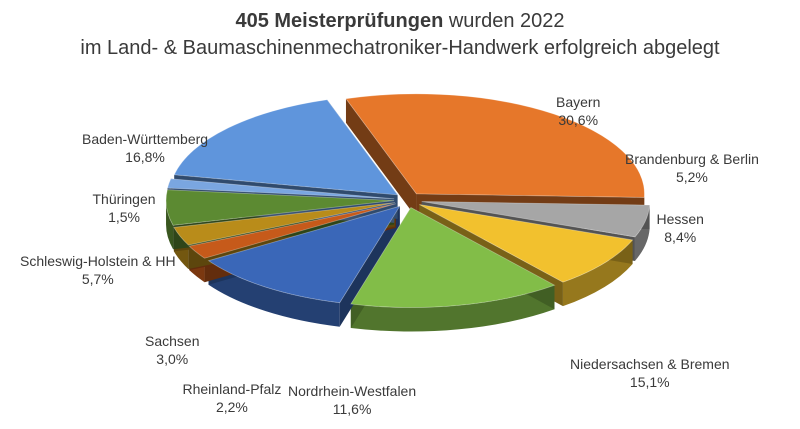 This screenshot has width=800, height=429. I want to click on slice-schleswig-holstein-hh-label: Schleswig-Holstein & HH 5,7%, so click(98, 270).